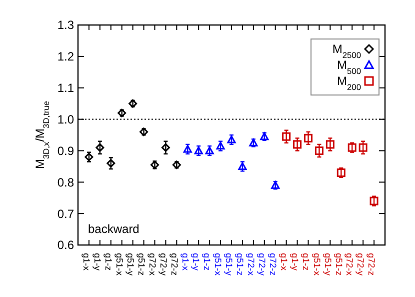 This screenshot has height=297, width=415. Describe the element at coordinates (65, 182) in the screenshot. I see `y-tick-label: 0.8` at that location.